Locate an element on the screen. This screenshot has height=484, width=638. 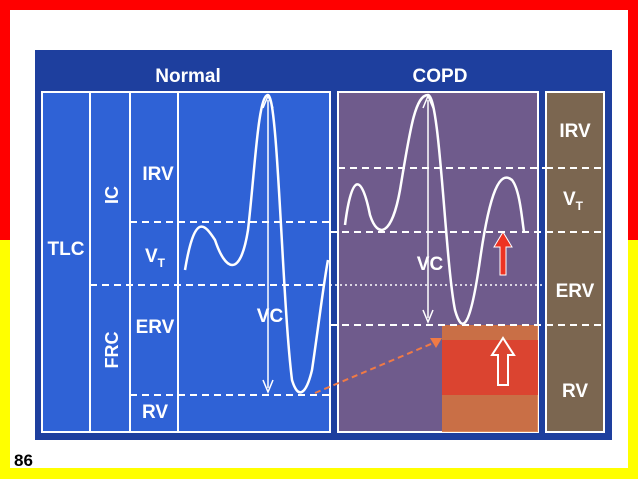
copd-column is located at coordinates (575, 262).